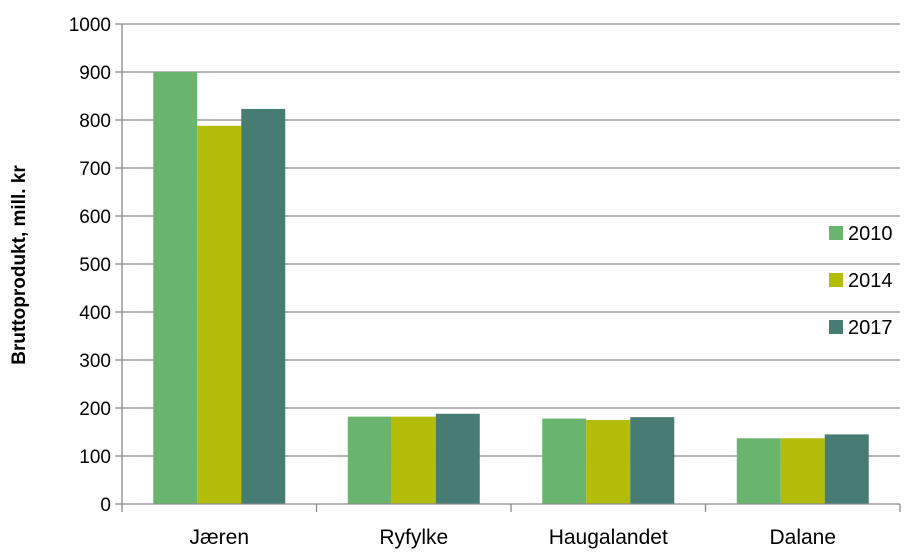 The image size is (904, 557). I want to click on x-axis-ticks: Jæren Ryfylke Haugalandet Dalane, so click(511, 526).